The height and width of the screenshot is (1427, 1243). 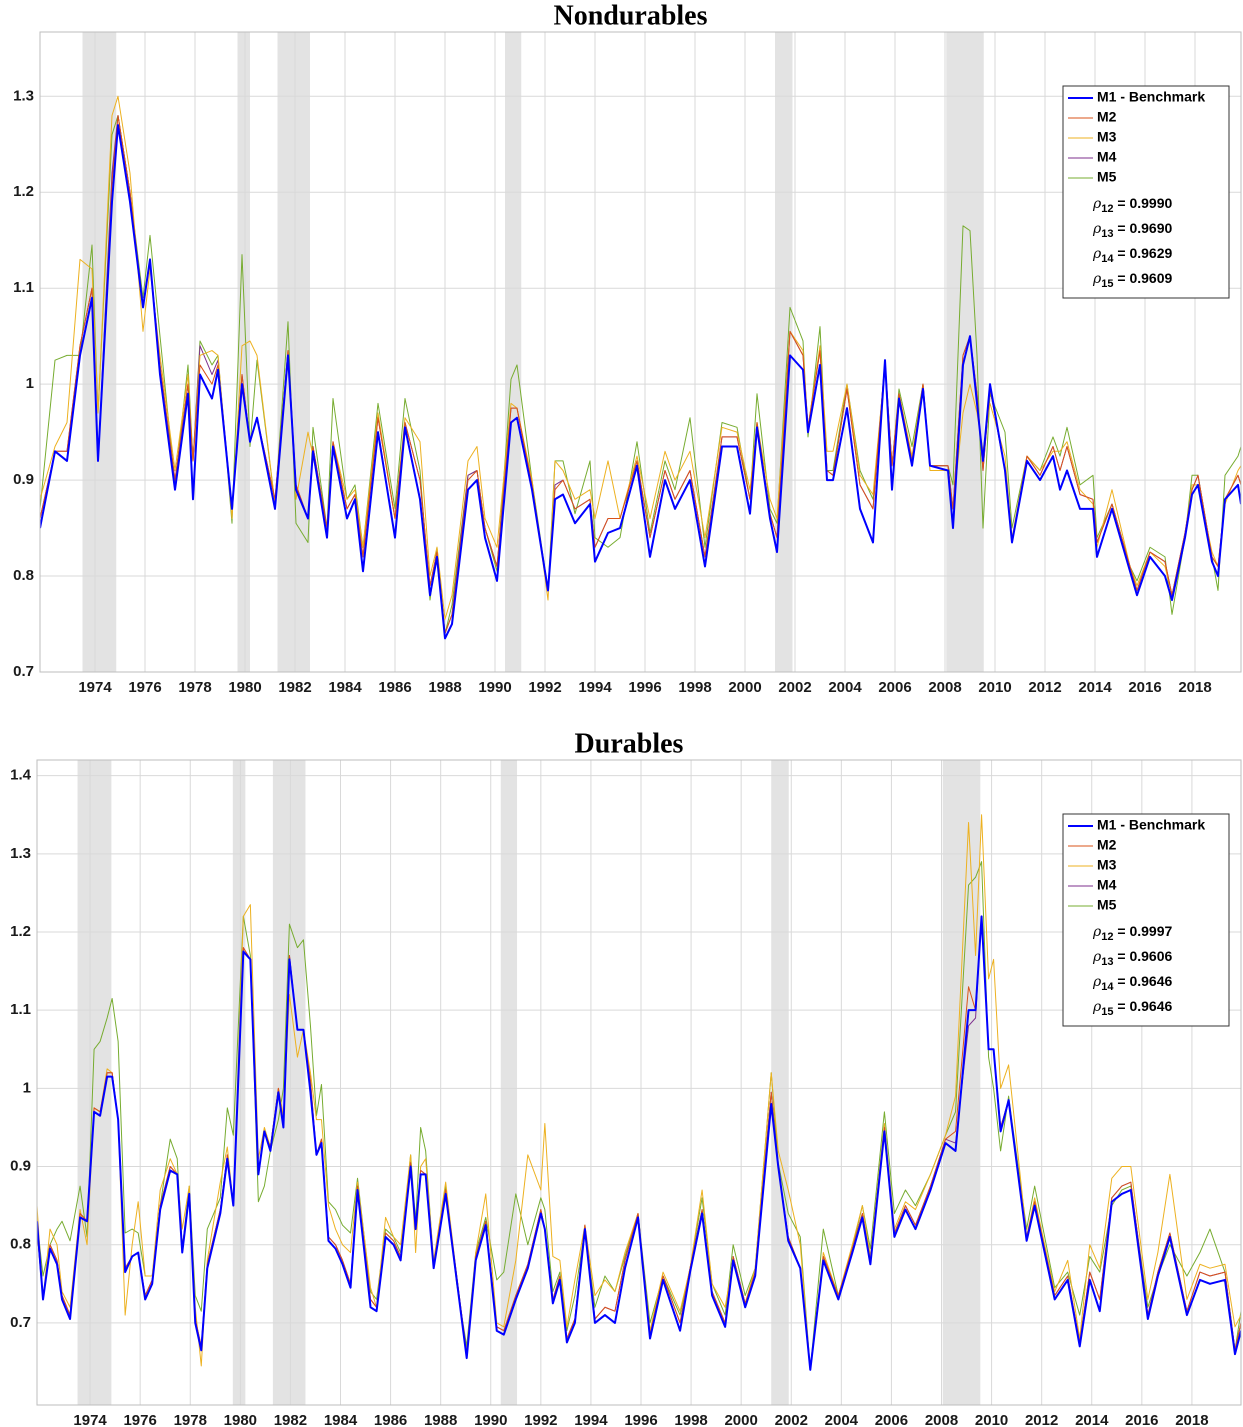 I want to click on x-tick-label: 1994, so click(x=591, y=1419).